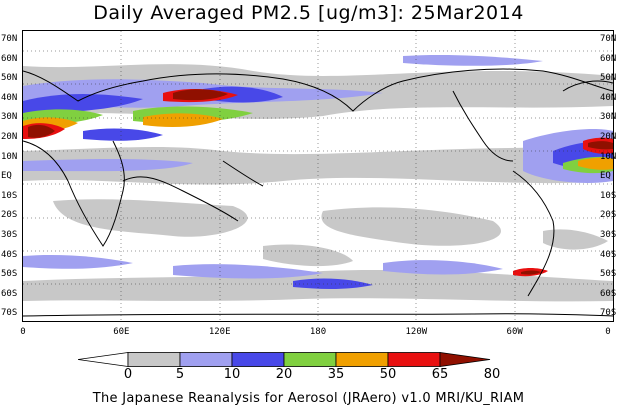 This screenshot has width=617, height=410. What do you see at coordinates (9, 58) in the screenshot?
I see `lat-label-left: 60N` at bounding box center [9, 58].